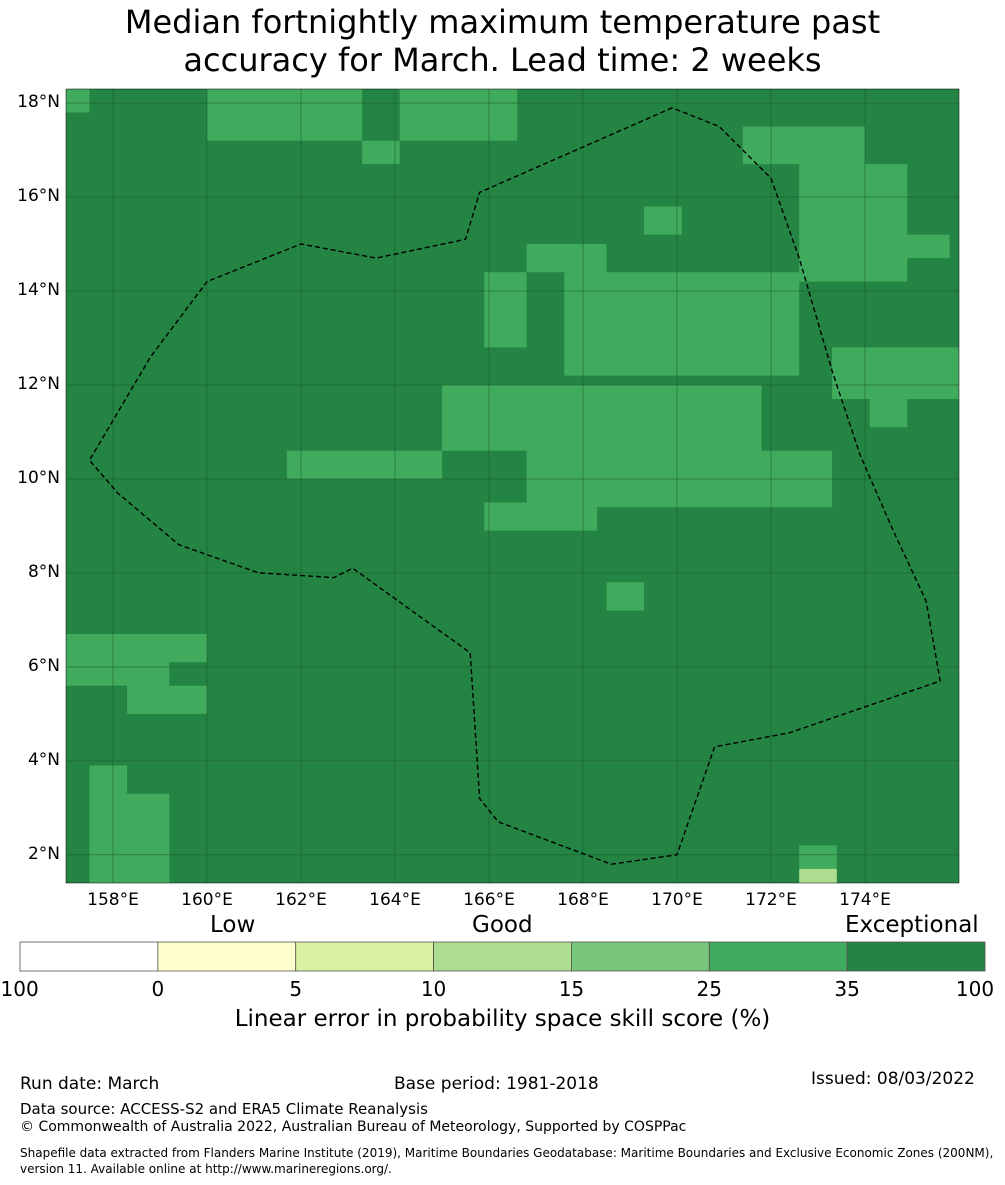 The image size is (1005, 1185). Describe the element at coordinates (677, 900) in the screenshot. I see `lon-tick-label: 170°E` at that location.